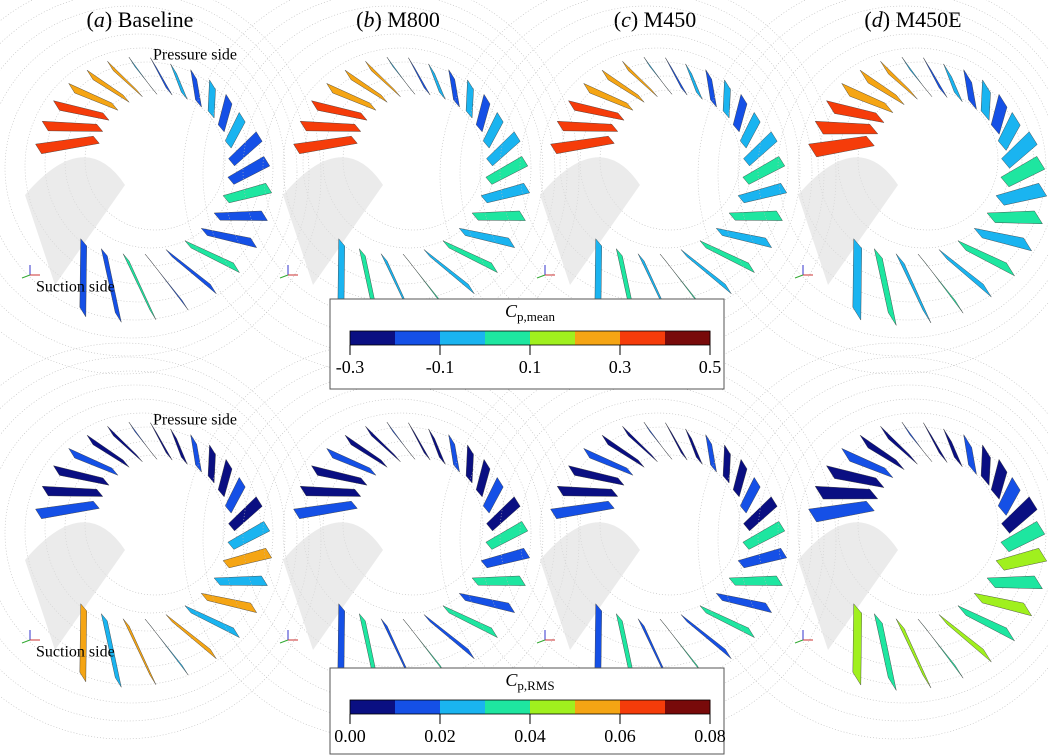 This screenshot has width=1048, height=755. Describe the element at coordinates (710, 367) in the screenshot. I see `colorbar-tick-label: 0.5` at that location.